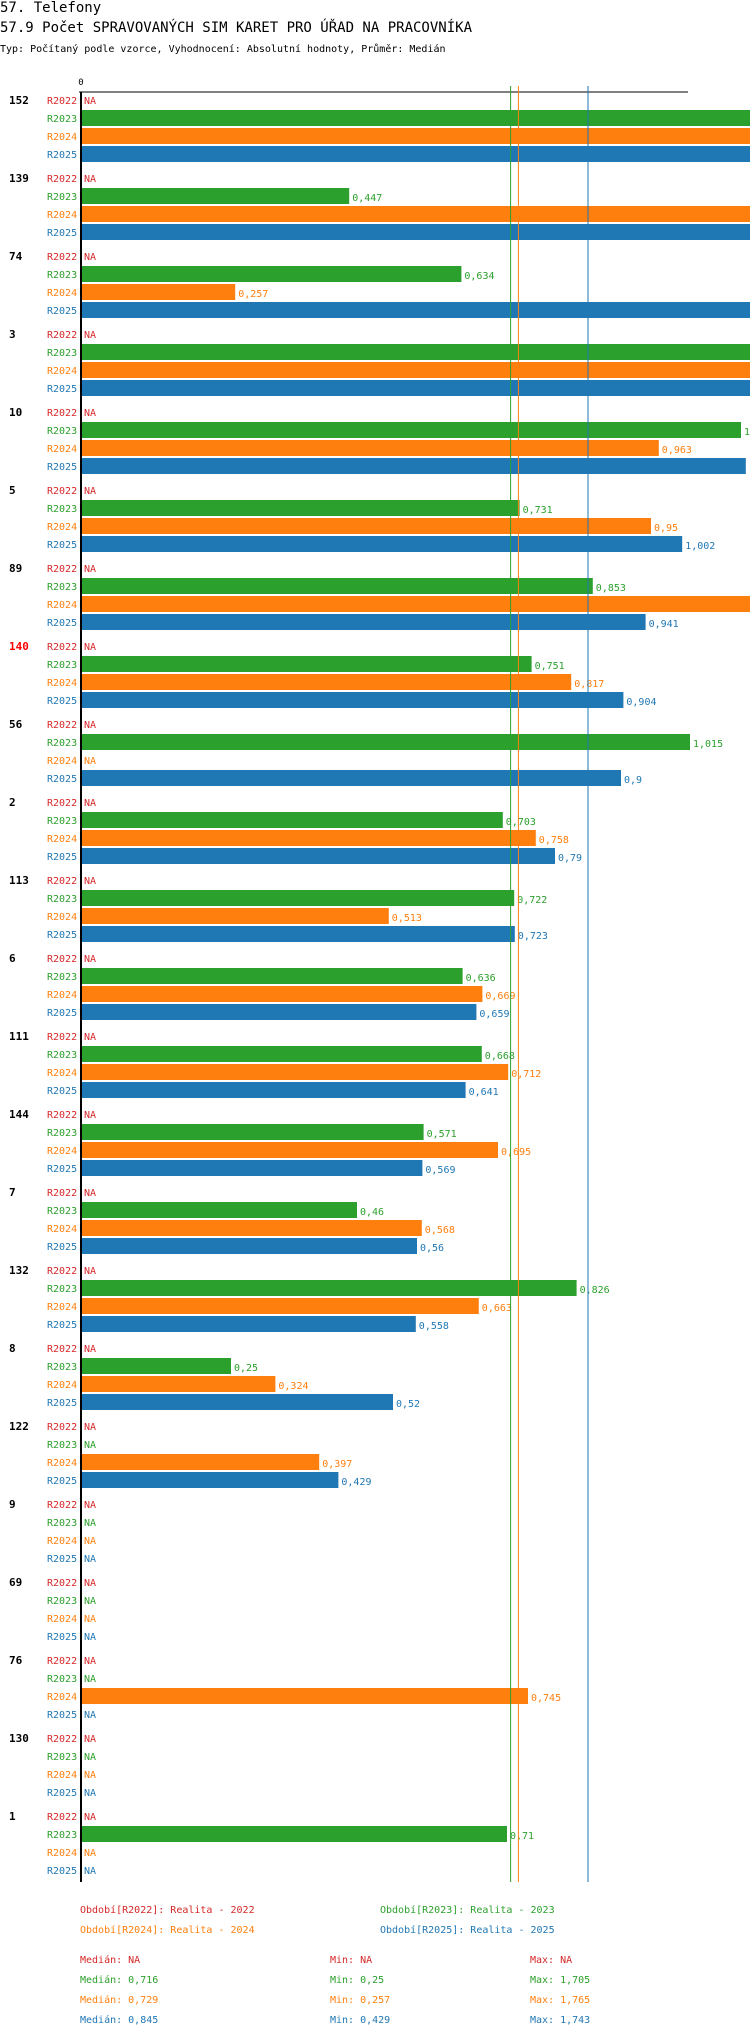 This screenshot has width=750, height=2036. Describe the element at coordinates (546, 1698) in the screenshot. I see `data-label: 0,745` at that location.